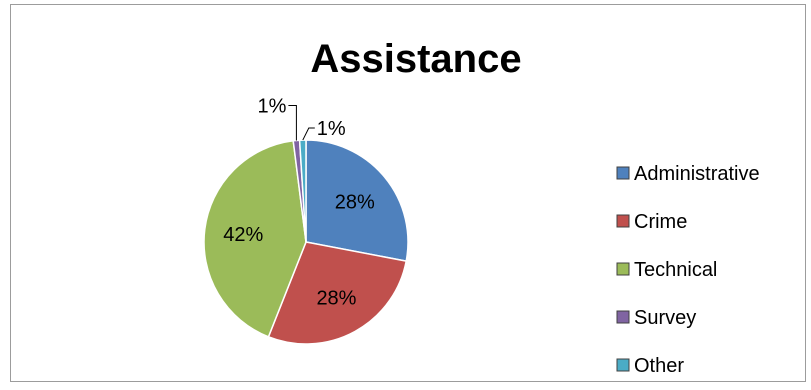 The height and width of the screenshot is (390, 811). I want to click on pie-slice-crime, so click(337, 293).